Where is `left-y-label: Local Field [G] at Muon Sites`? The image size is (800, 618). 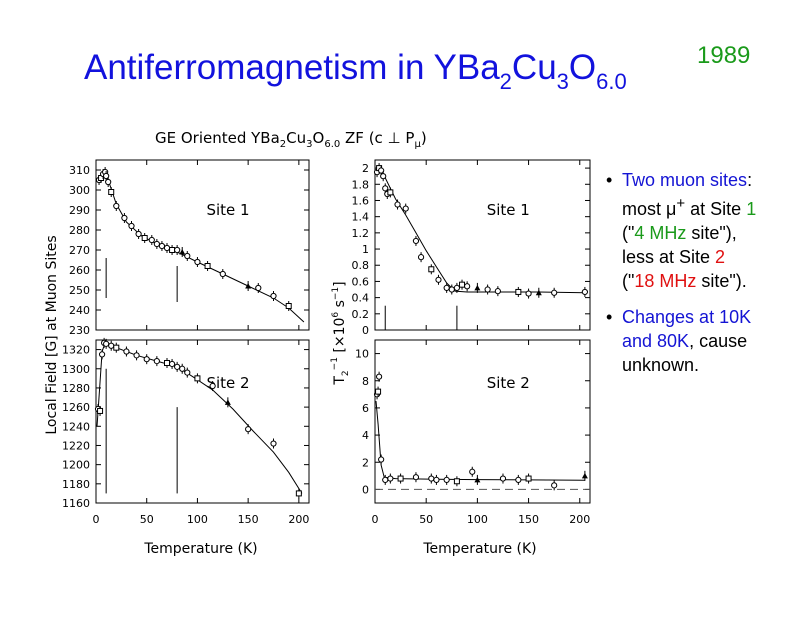
left-y-label: Local Field [G] at Muon Sites is located at coordinates (52, 334).